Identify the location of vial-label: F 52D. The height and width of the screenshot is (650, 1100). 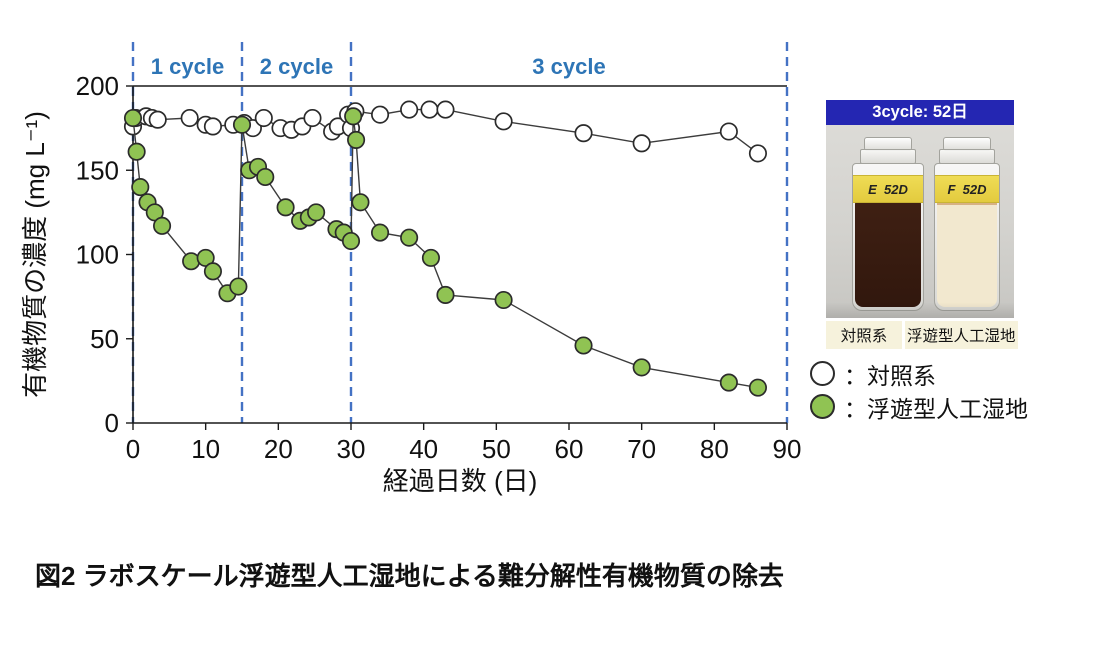
(967, 189).